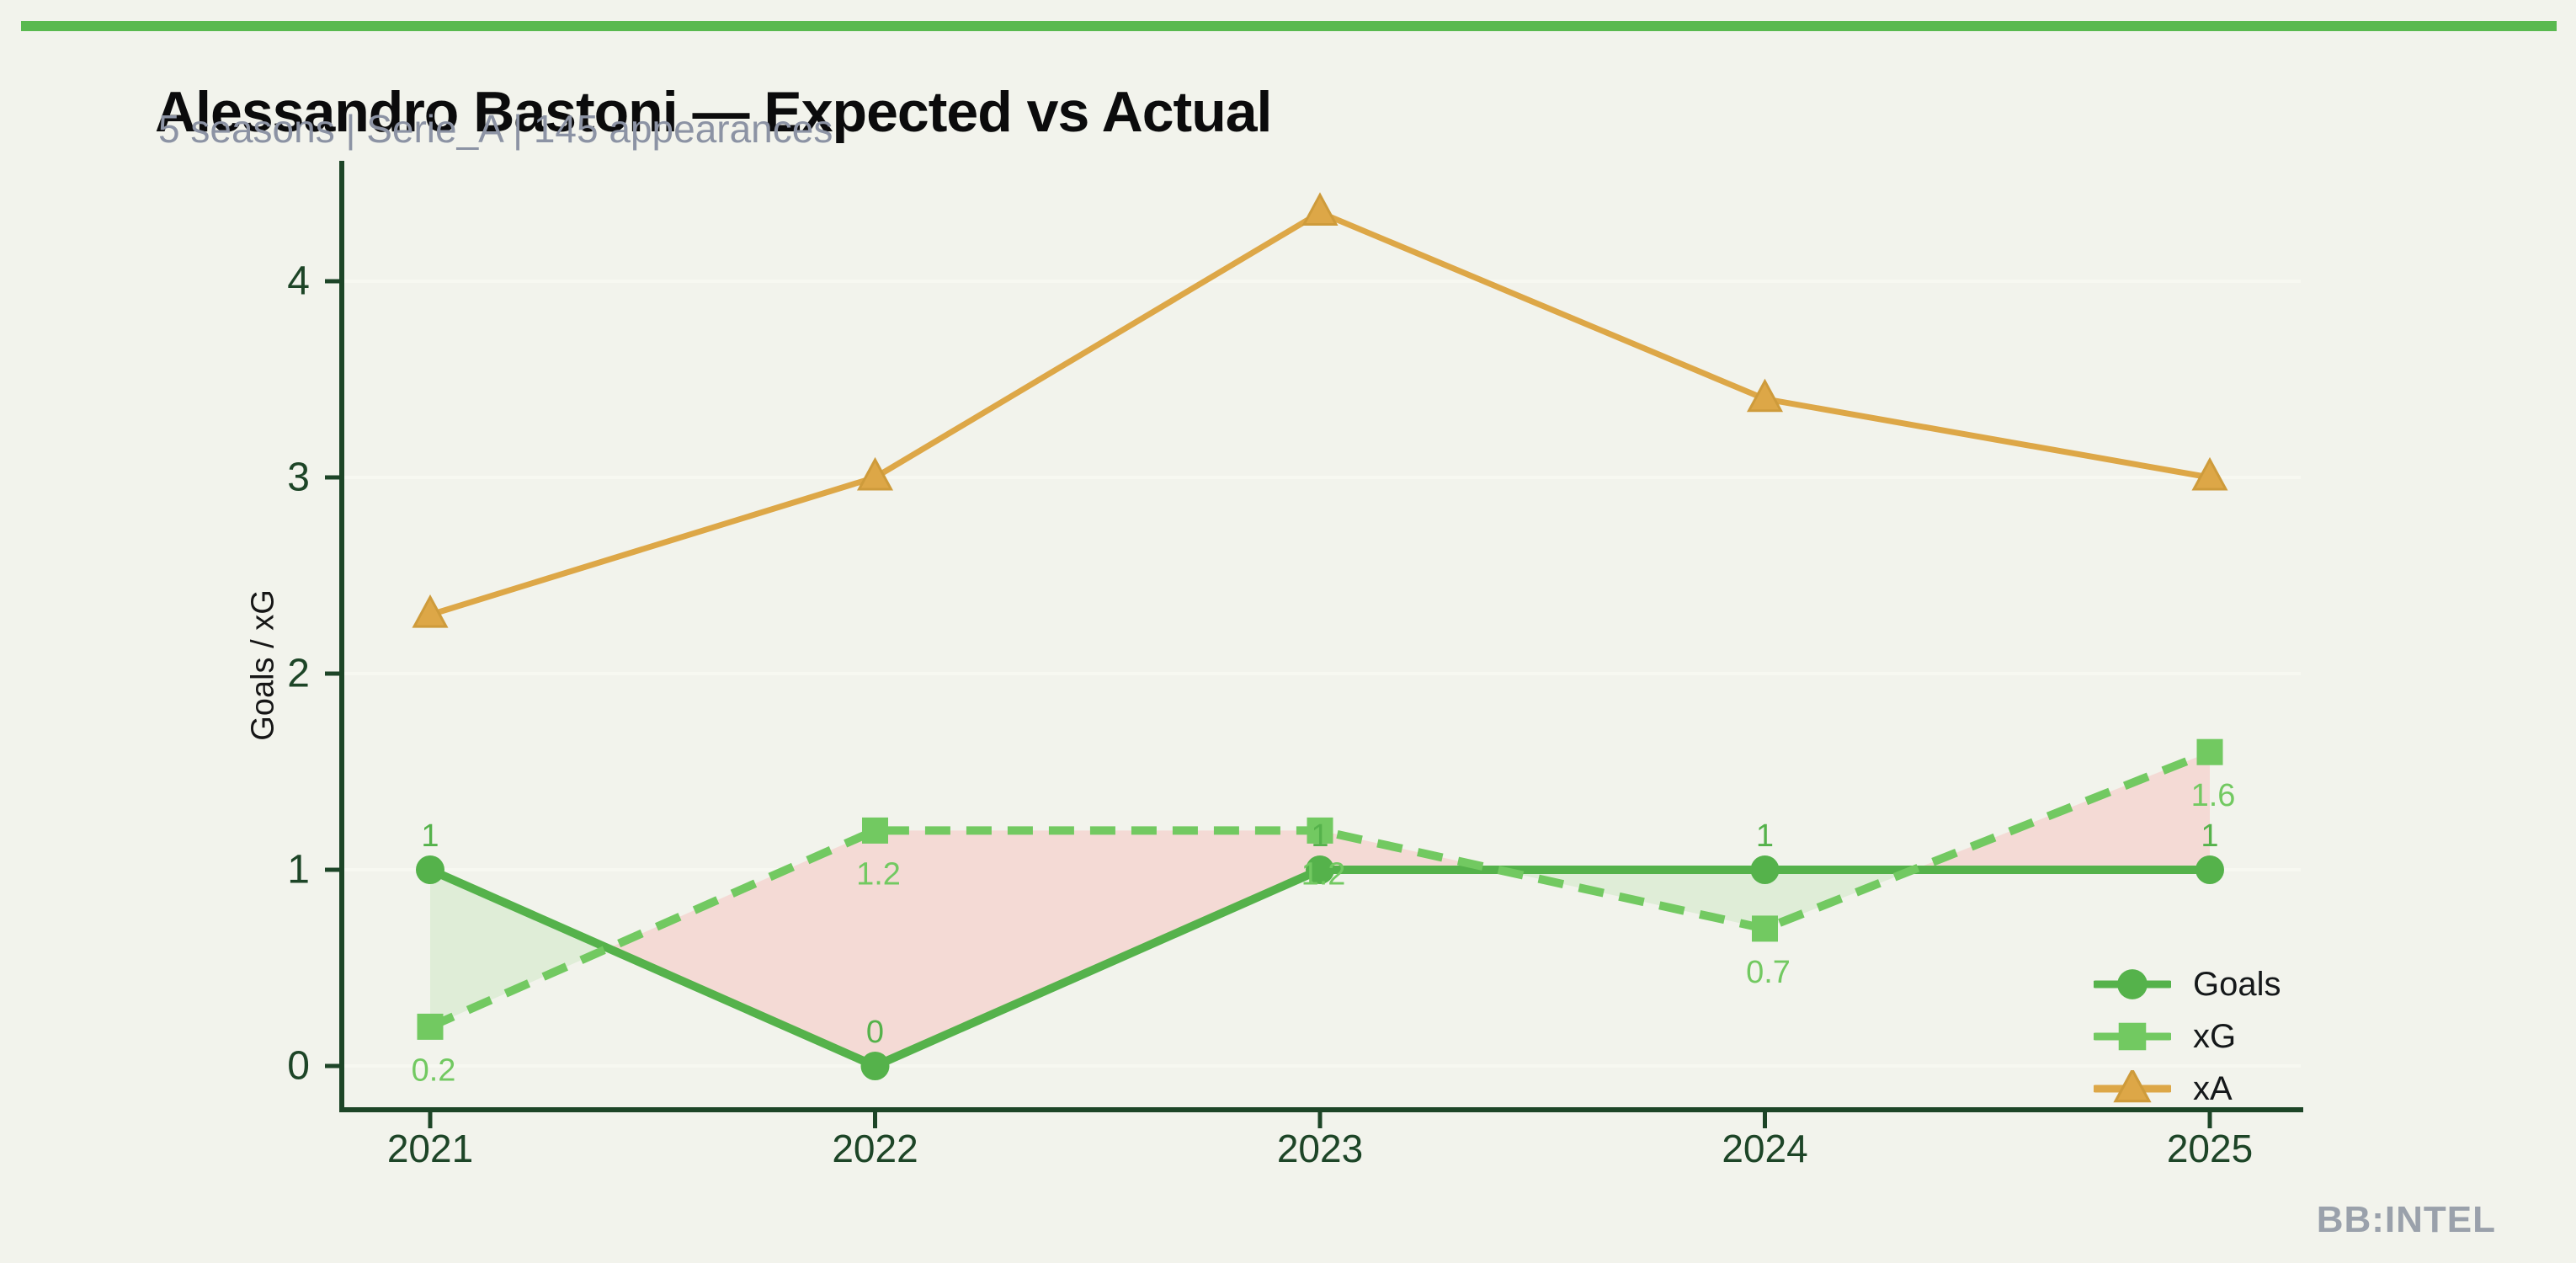  What do you see at coordinates (434, 1070) in the screenshot?
I see `xg-point-label: 0.2` at bounding box center [434, 1070].